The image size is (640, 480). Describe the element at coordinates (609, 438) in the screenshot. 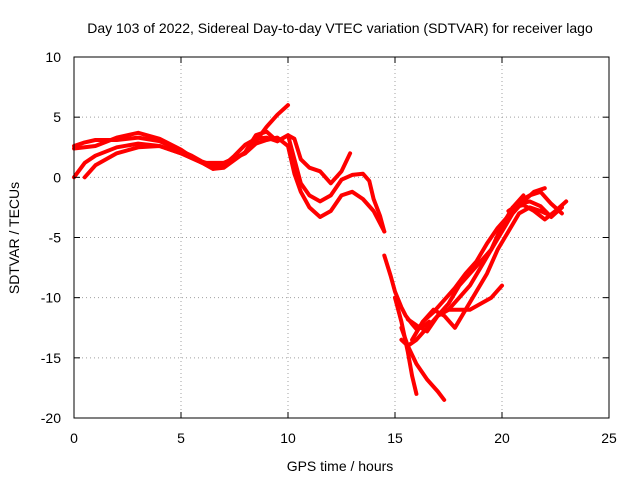

I see `x-tick-label: 25` at that location.